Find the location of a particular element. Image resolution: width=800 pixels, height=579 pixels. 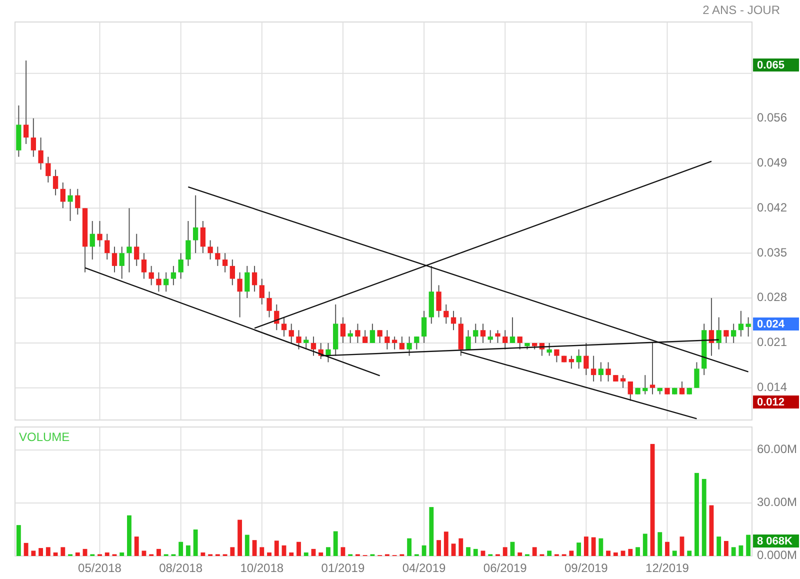

y-tick-label: 0.056 is located at coordinates (772, 117).